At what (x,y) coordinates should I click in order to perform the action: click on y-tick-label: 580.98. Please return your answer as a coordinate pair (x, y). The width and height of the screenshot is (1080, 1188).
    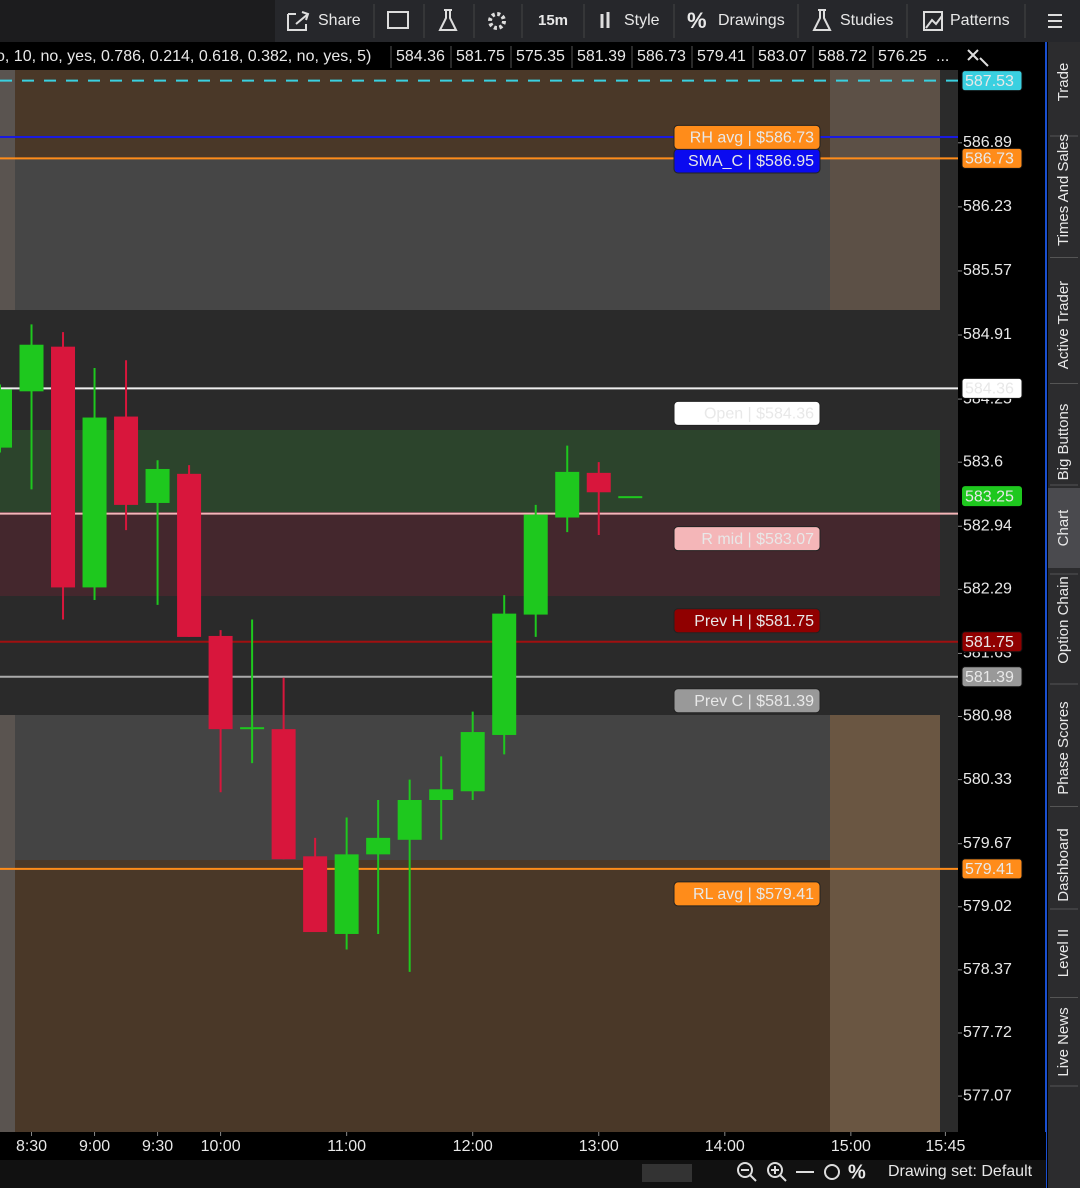
    Looking at the image, I should click on (987, 716).